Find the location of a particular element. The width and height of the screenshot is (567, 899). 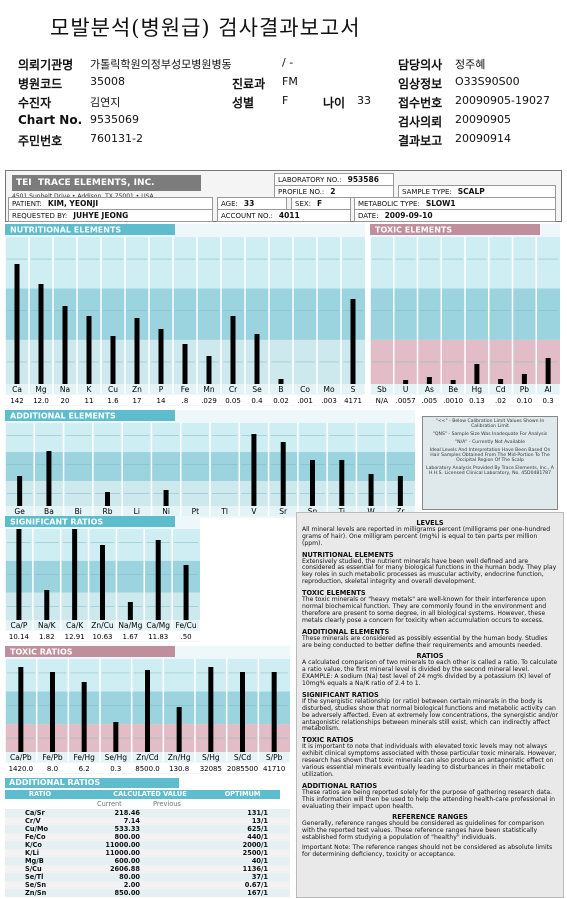

info-value: FM is located at coordinates (290, 81).